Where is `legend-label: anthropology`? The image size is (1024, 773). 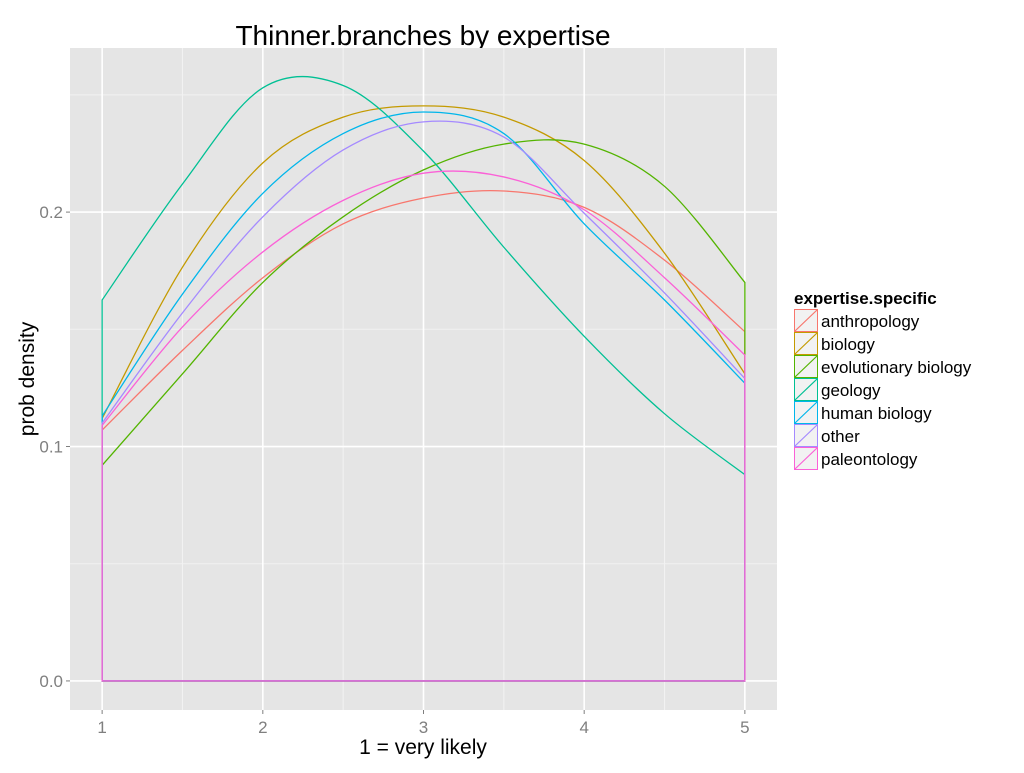 legend-label: anthropology is located at coordinates (870, 321).